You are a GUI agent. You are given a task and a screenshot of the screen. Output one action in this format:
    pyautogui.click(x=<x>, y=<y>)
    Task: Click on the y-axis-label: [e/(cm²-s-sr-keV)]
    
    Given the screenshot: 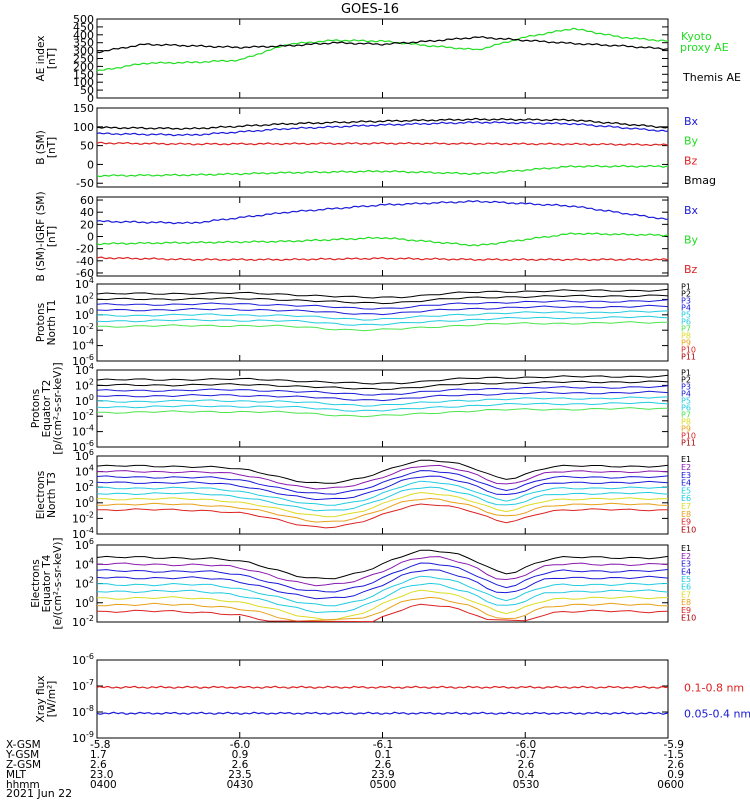 What is the action you would take?
    pyautogui.click(x=58, y=584)
    